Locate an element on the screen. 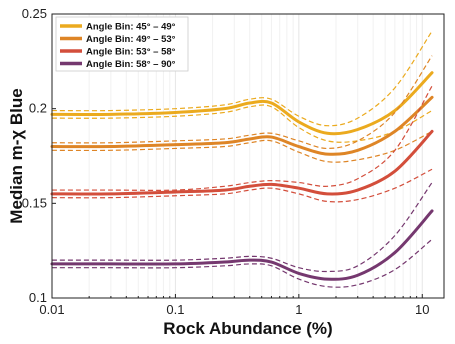 The width and height of the screenshot is (455, 344). x-tick-label: 0.1 is located at coordinates (175, 309).